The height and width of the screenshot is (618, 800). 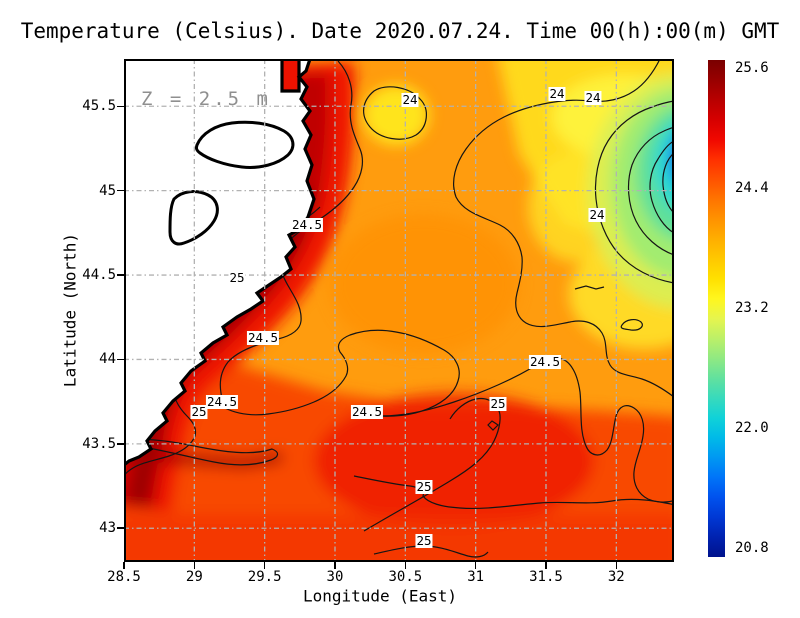 I want to click on colorbar-tick-label: 24.4, so click(x=752, y=188).